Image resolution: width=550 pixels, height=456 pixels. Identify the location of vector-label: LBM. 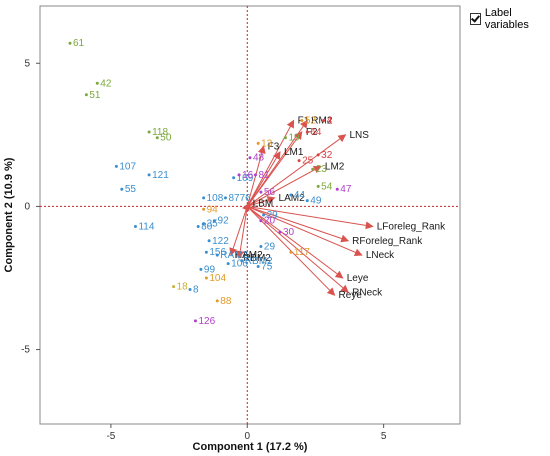
(263, 204).